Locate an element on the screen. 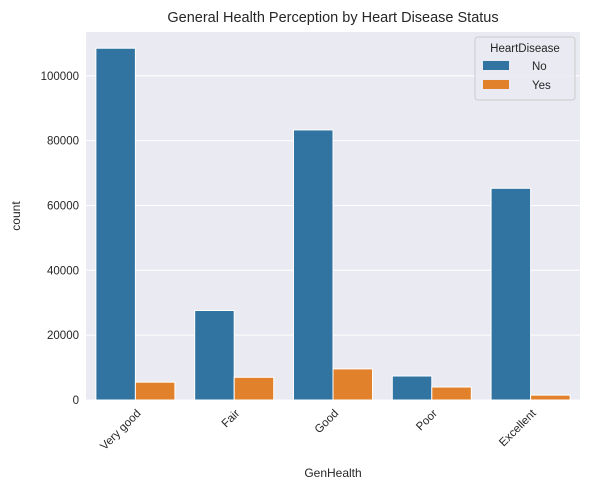 Image resolution: width=589 pixels, height=495 pixels. y-tick-labels: 0 20000 40000 60000 80000 100000 is located at coordinates (60, 239).